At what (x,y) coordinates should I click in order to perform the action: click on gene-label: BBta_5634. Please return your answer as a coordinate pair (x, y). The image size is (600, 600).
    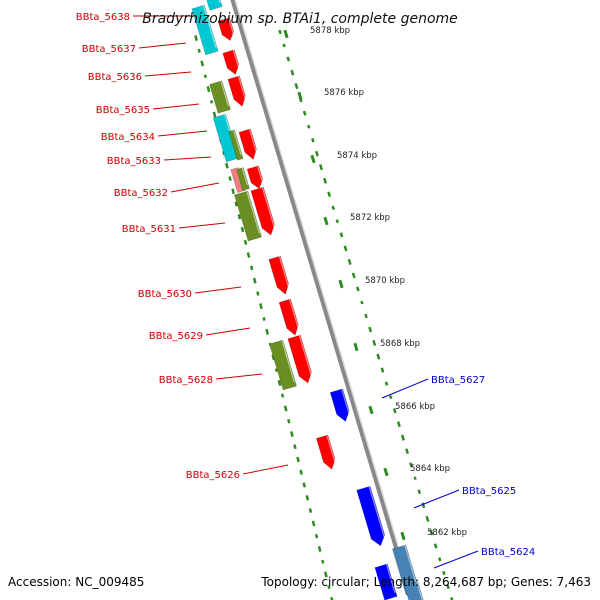
    Looking at the image, I should click on (128, 137).